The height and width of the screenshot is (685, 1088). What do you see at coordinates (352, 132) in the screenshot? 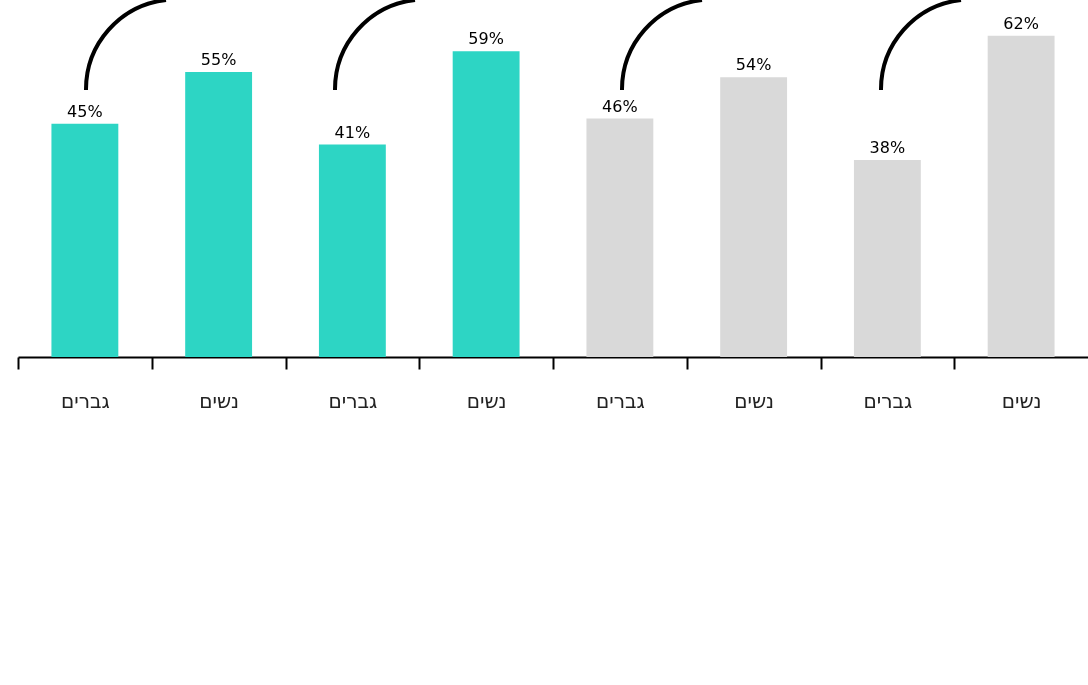
I see `data-label: 41%` at bounding box center [352, 132].